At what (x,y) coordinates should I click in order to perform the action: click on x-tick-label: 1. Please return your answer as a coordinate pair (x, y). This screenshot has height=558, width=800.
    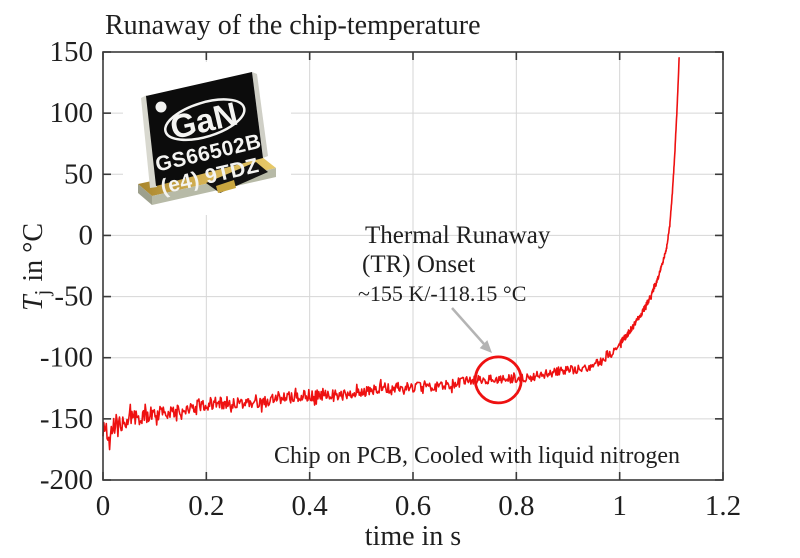
    Looking at the image, I should click on (619, 506).